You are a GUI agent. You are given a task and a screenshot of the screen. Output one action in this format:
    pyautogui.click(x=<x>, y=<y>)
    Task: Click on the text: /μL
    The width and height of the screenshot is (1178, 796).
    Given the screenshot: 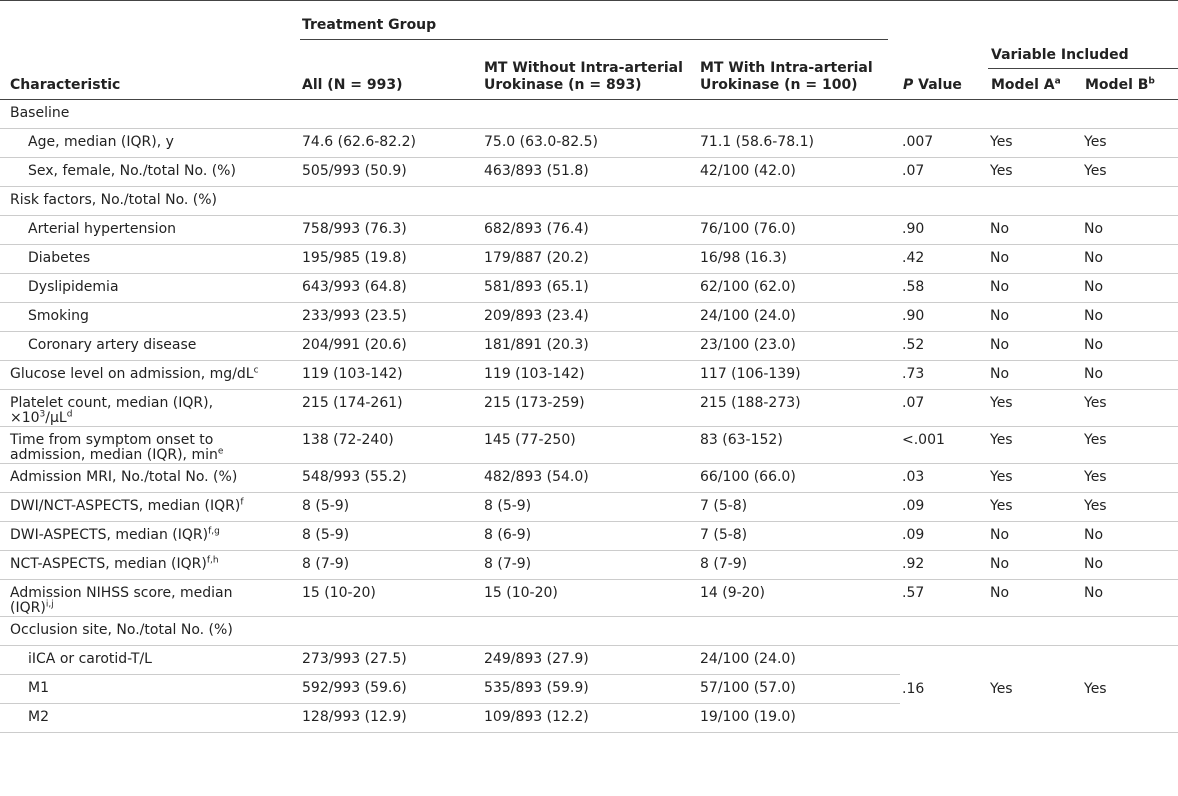 What is the action you would take?
    pyautogui.click(x=56, y=418)
    